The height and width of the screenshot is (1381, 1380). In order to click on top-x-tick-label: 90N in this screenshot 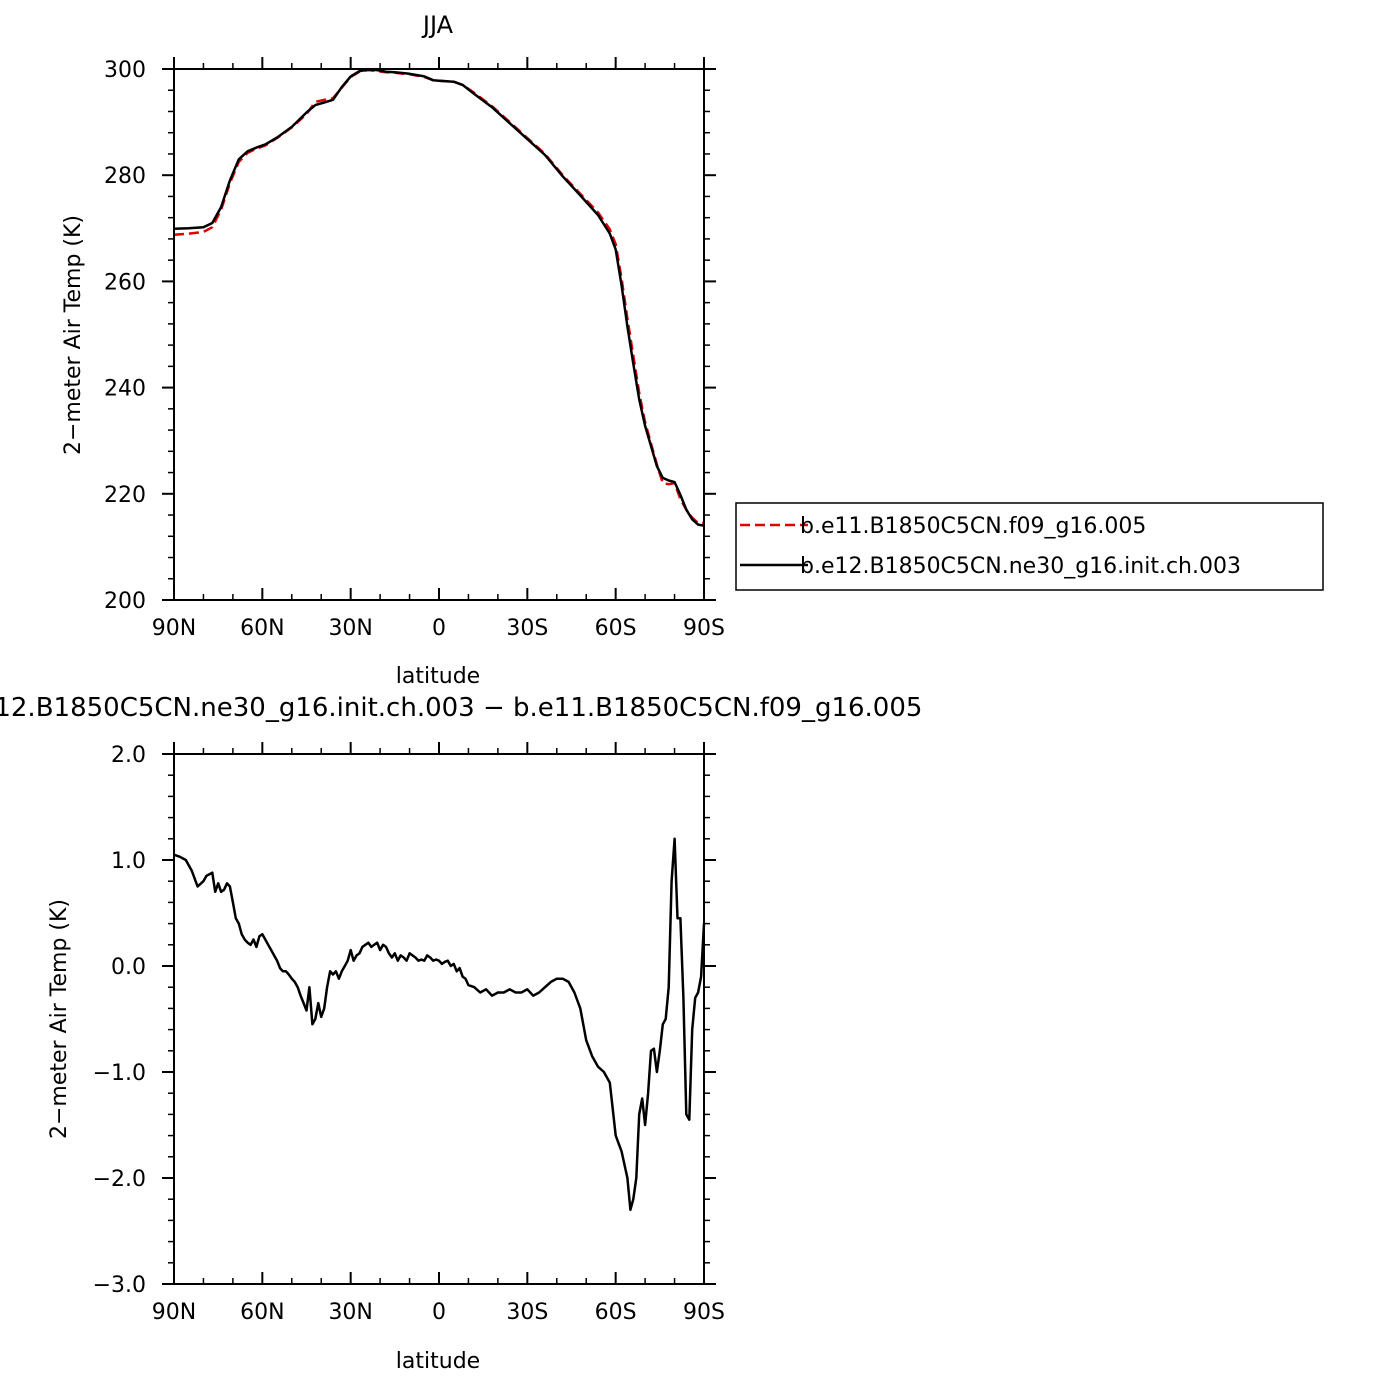, I will do `click(174, 628)`.